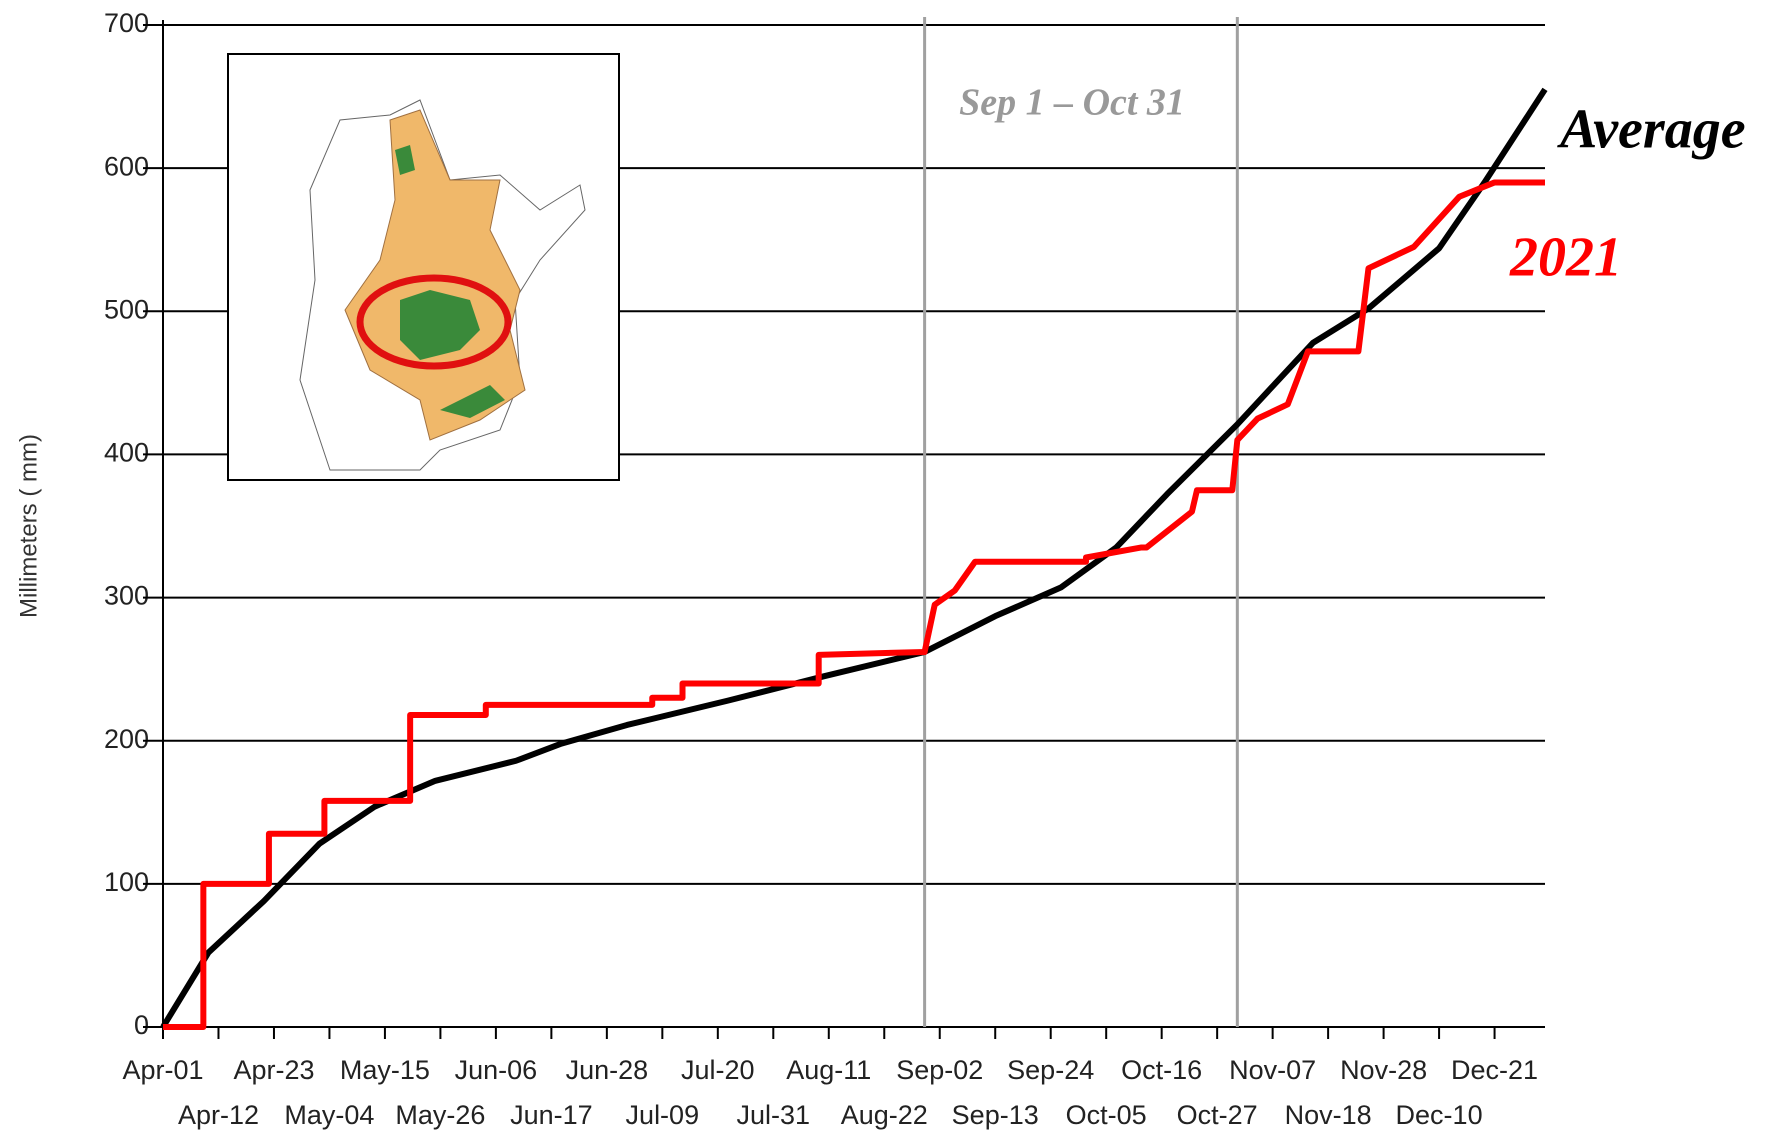 Image resolution: width=1787 pixels, height=1134 pixels. Describe the element at coordinates (126, 166) in the screenshot. I see `y-tick-label: 600` at that location.